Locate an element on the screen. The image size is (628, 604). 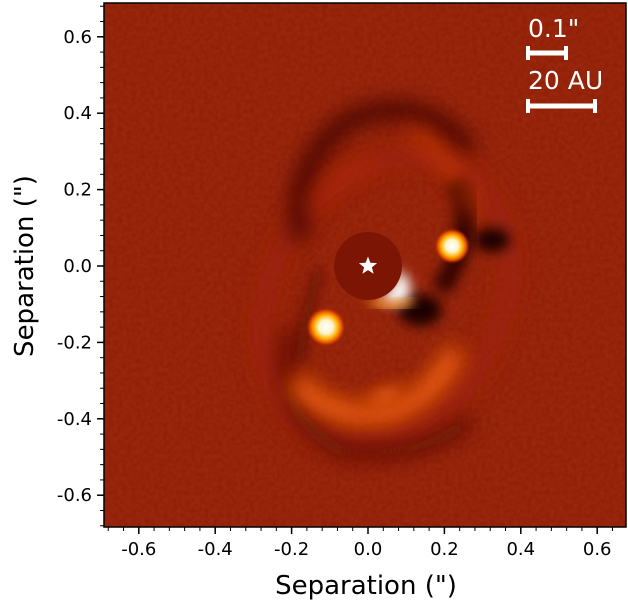
x-tick-label: 0.2 is located at coordinates (444, 549).